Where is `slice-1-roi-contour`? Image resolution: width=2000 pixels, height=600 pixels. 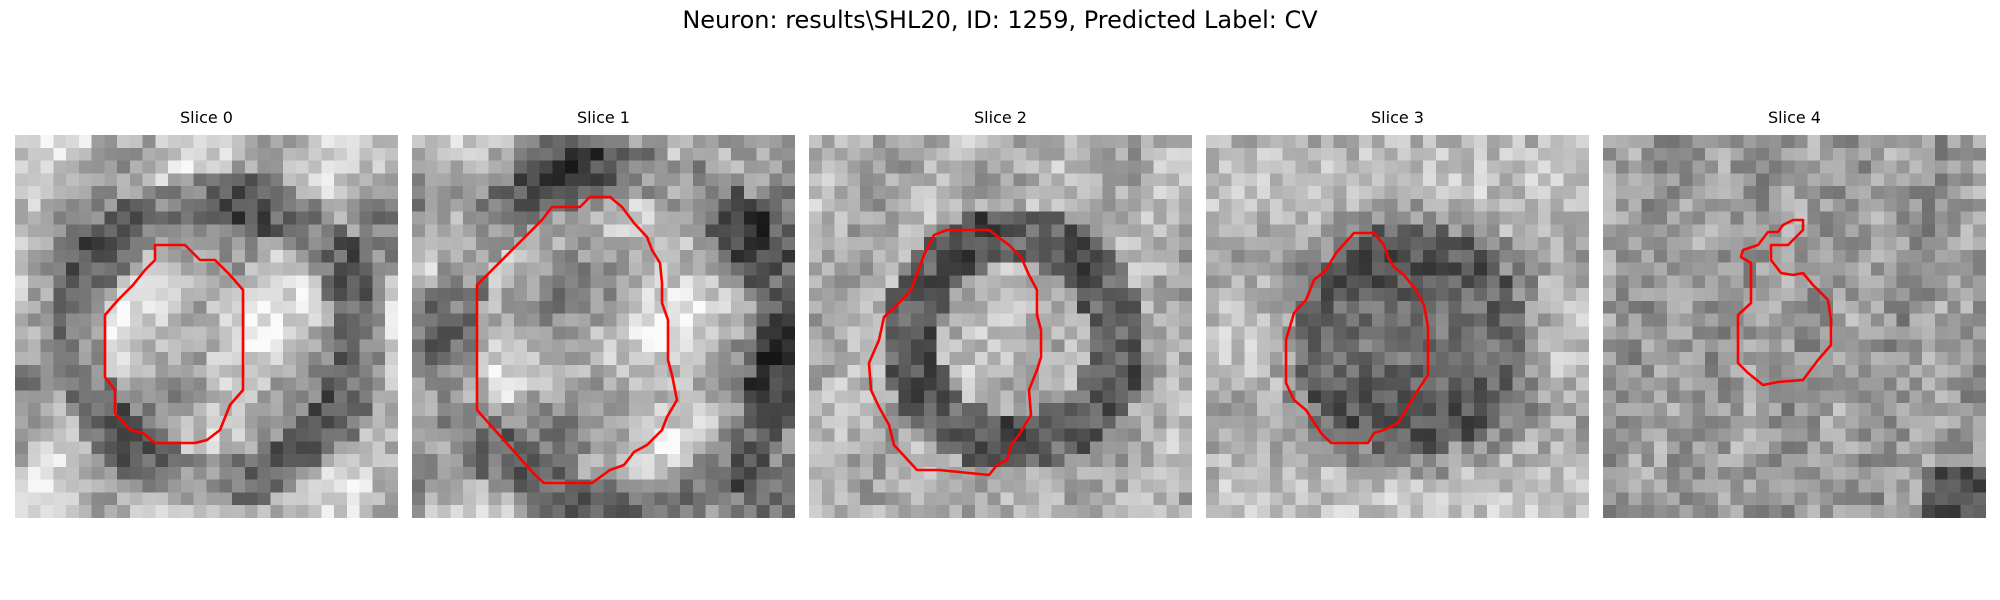
slice-1-roi-contour is located at coordinates (577, 340).